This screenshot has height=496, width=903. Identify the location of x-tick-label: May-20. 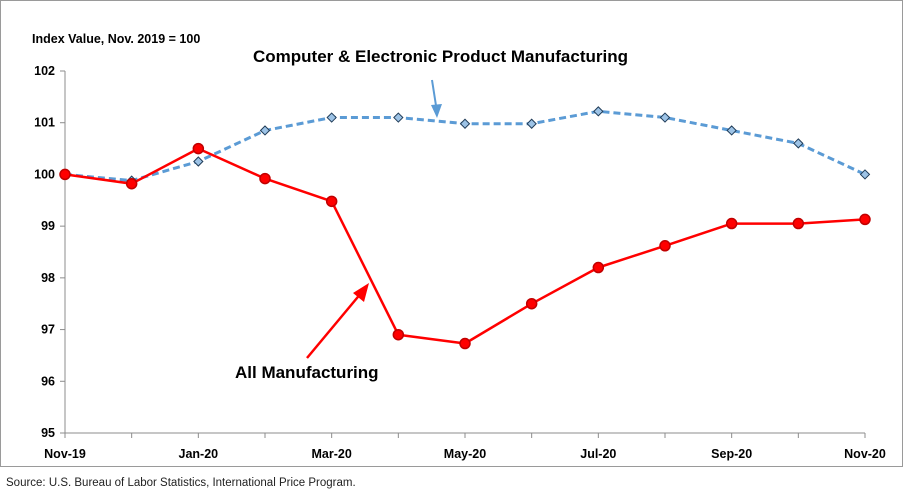
(465, 454).